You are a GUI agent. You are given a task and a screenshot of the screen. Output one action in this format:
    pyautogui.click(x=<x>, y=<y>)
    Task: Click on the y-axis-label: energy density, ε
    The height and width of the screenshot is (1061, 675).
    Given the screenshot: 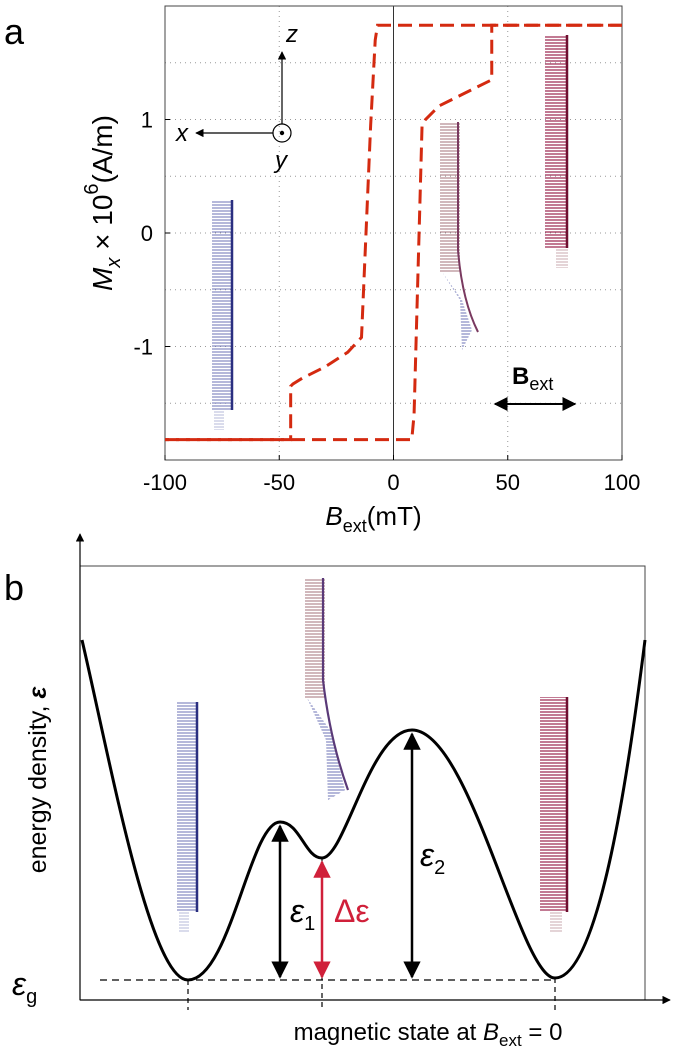 What is the action you would take?
    pyautogui.click(x=38, y=780)
    